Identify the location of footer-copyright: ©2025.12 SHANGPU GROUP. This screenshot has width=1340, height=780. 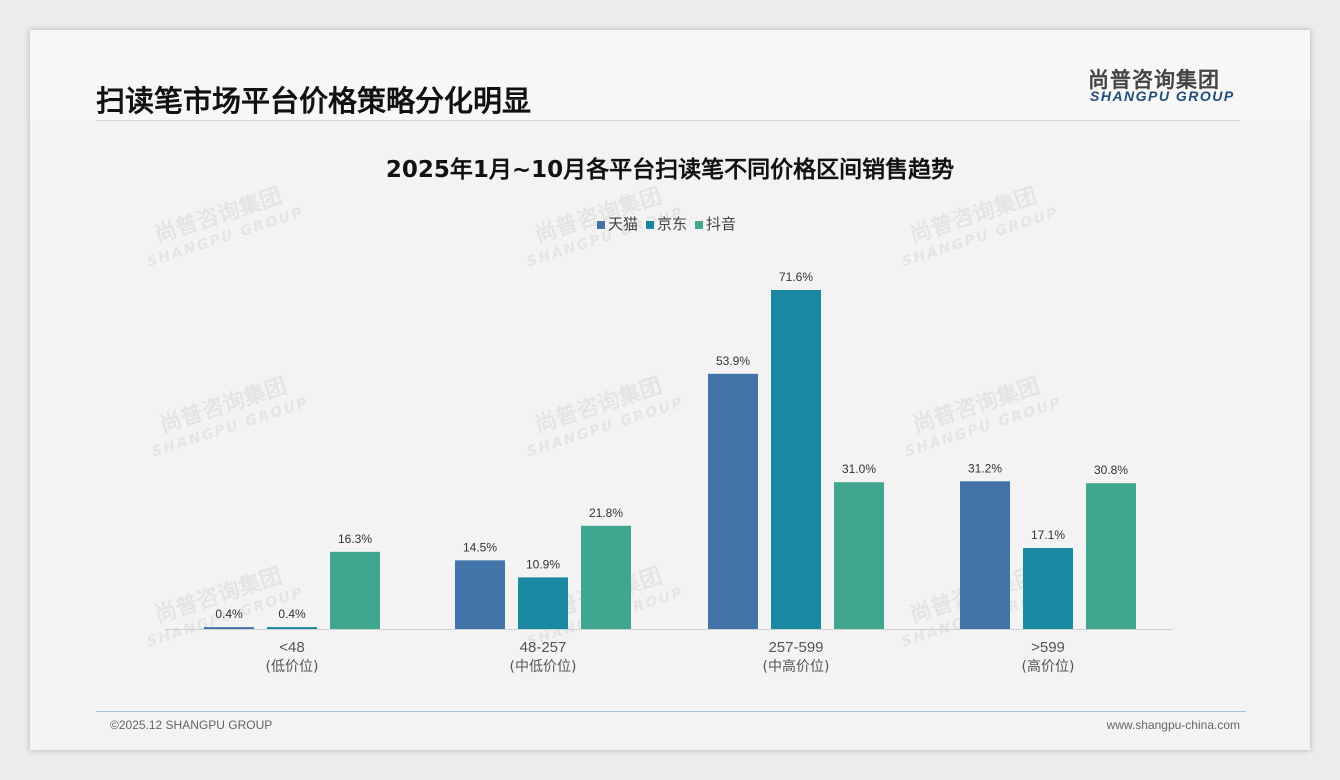
(191, 725).